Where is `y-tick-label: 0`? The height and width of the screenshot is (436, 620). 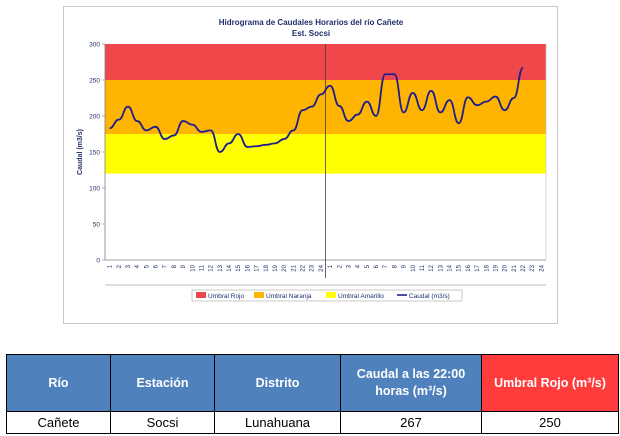 y-tick-label: 0 is located at coordinates (98, 260).